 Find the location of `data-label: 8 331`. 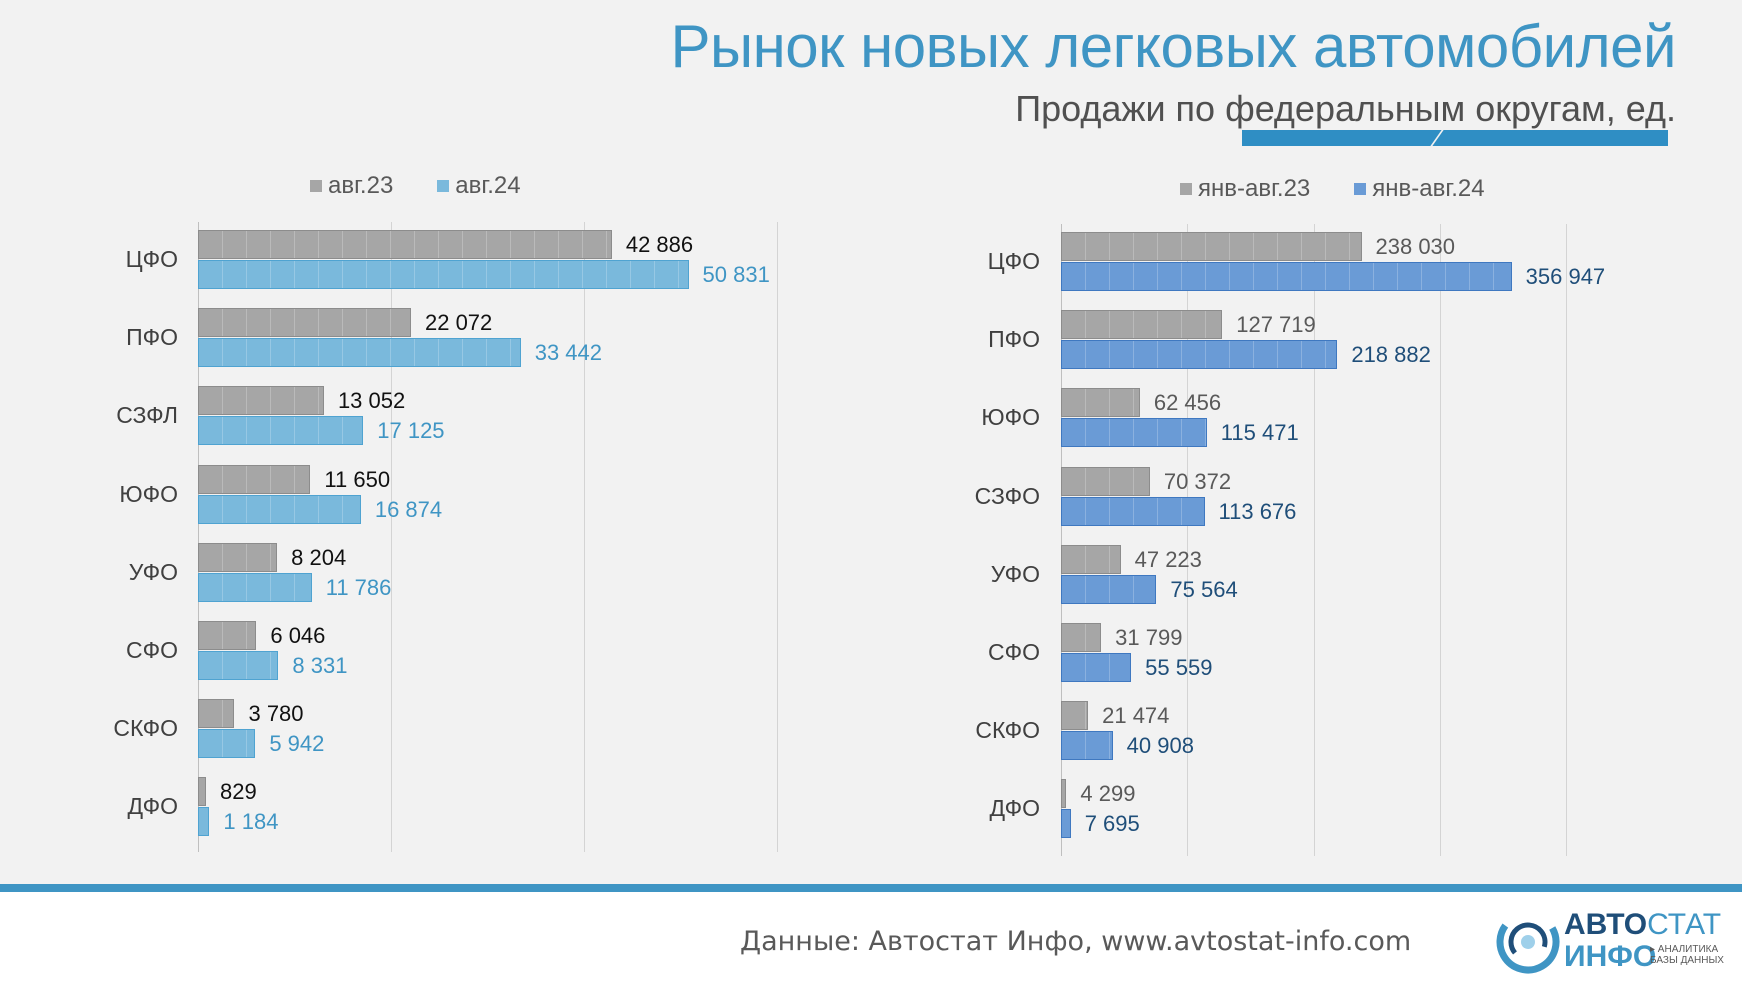

data-label: 8 331 is located at coordinates (320, 665).